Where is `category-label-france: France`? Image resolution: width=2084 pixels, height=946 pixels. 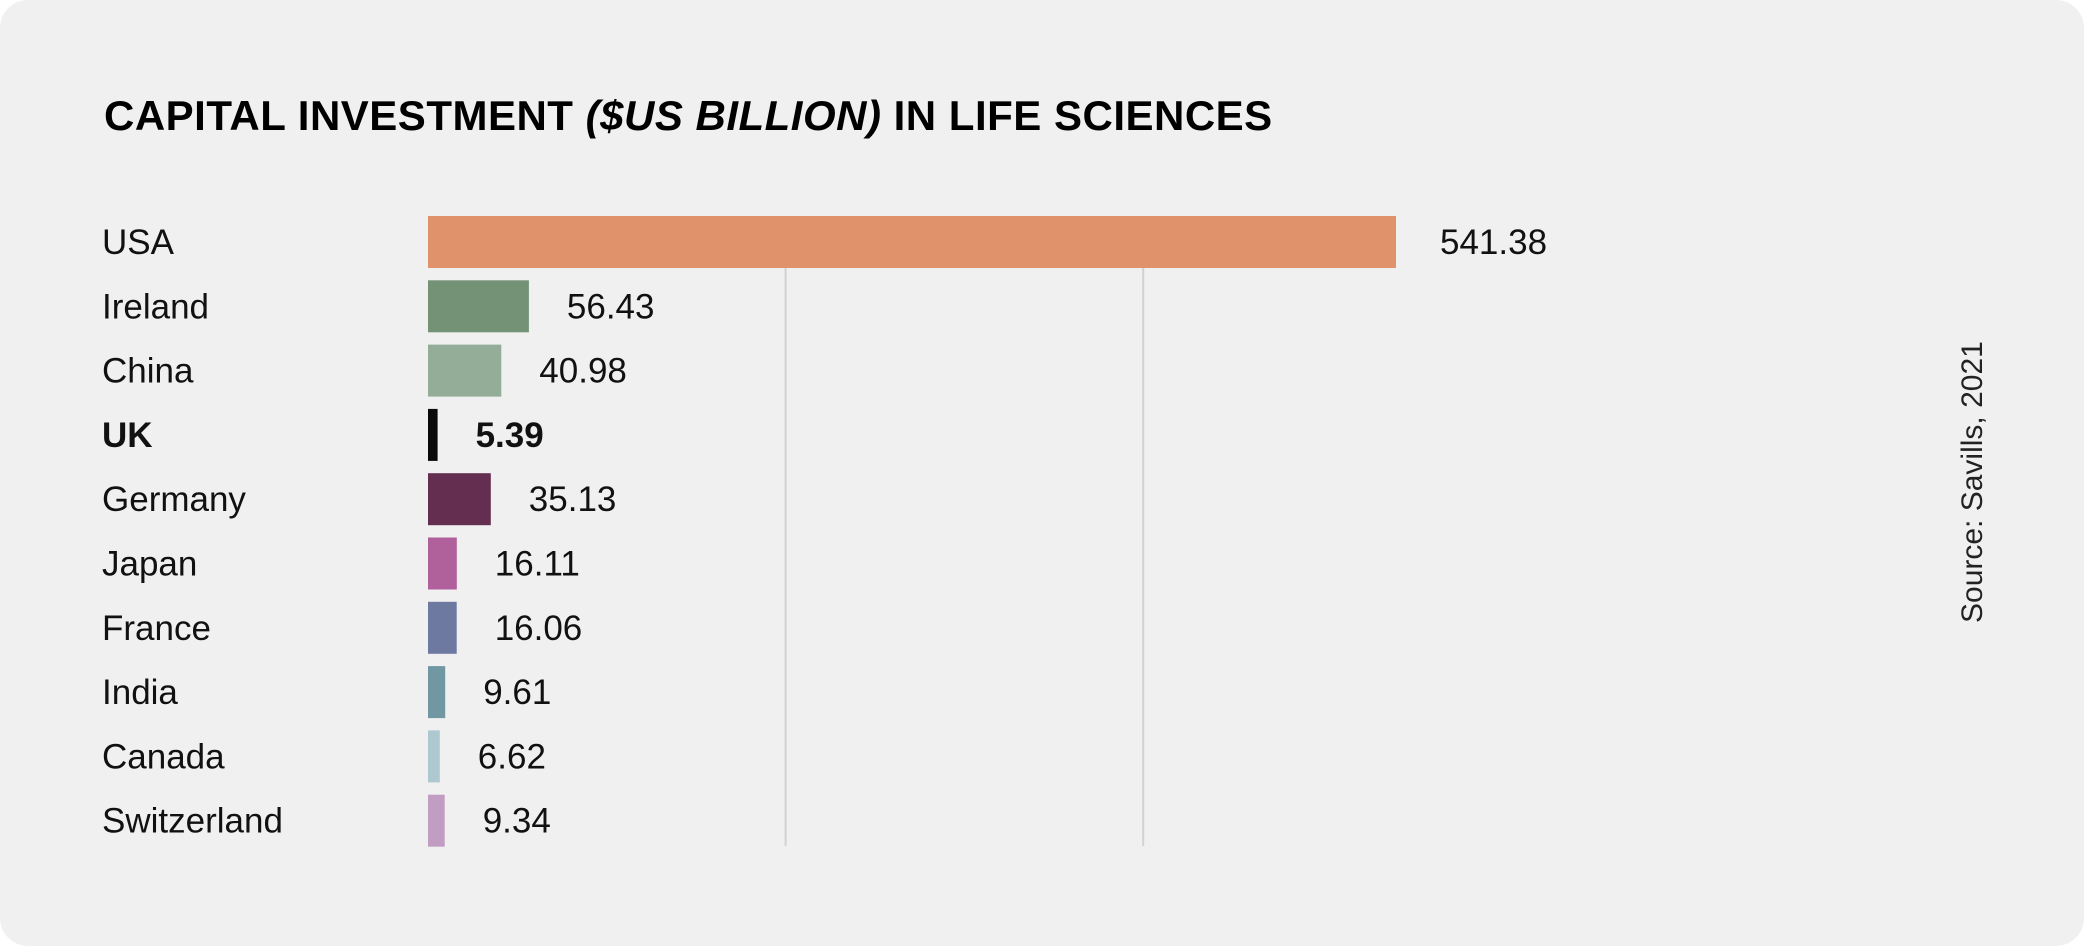 category-label-france: France is located at coordinates (156, 628).